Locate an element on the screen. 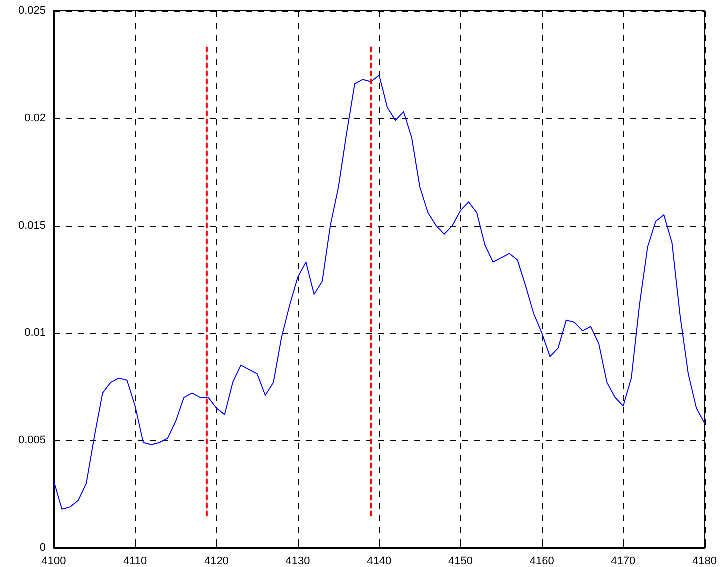 The image size is (720, 567). x-tick-label: 4170 is located at coordinates (623, 561).